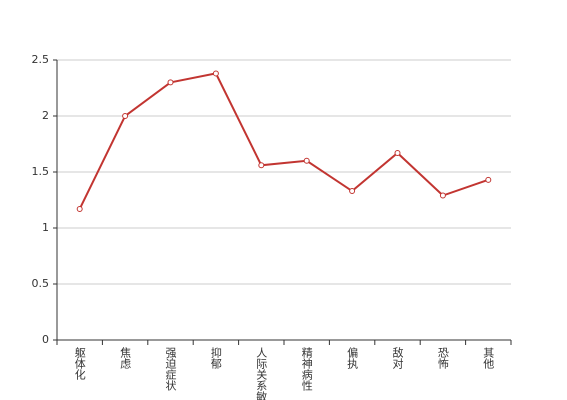  Describe the element at coordinates (488, 358) in the screenshot. I see `x-tick-label: 其他` at that location.